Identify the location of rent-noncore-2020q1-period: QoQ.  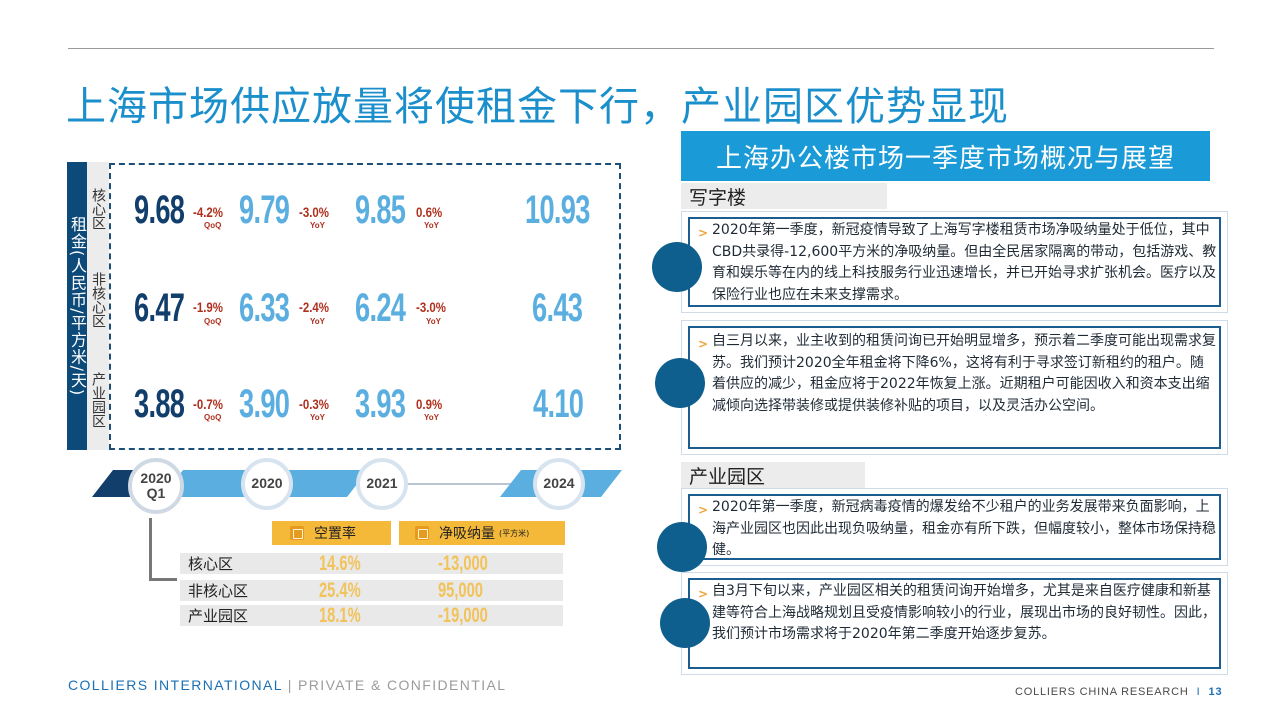
(213, 321).